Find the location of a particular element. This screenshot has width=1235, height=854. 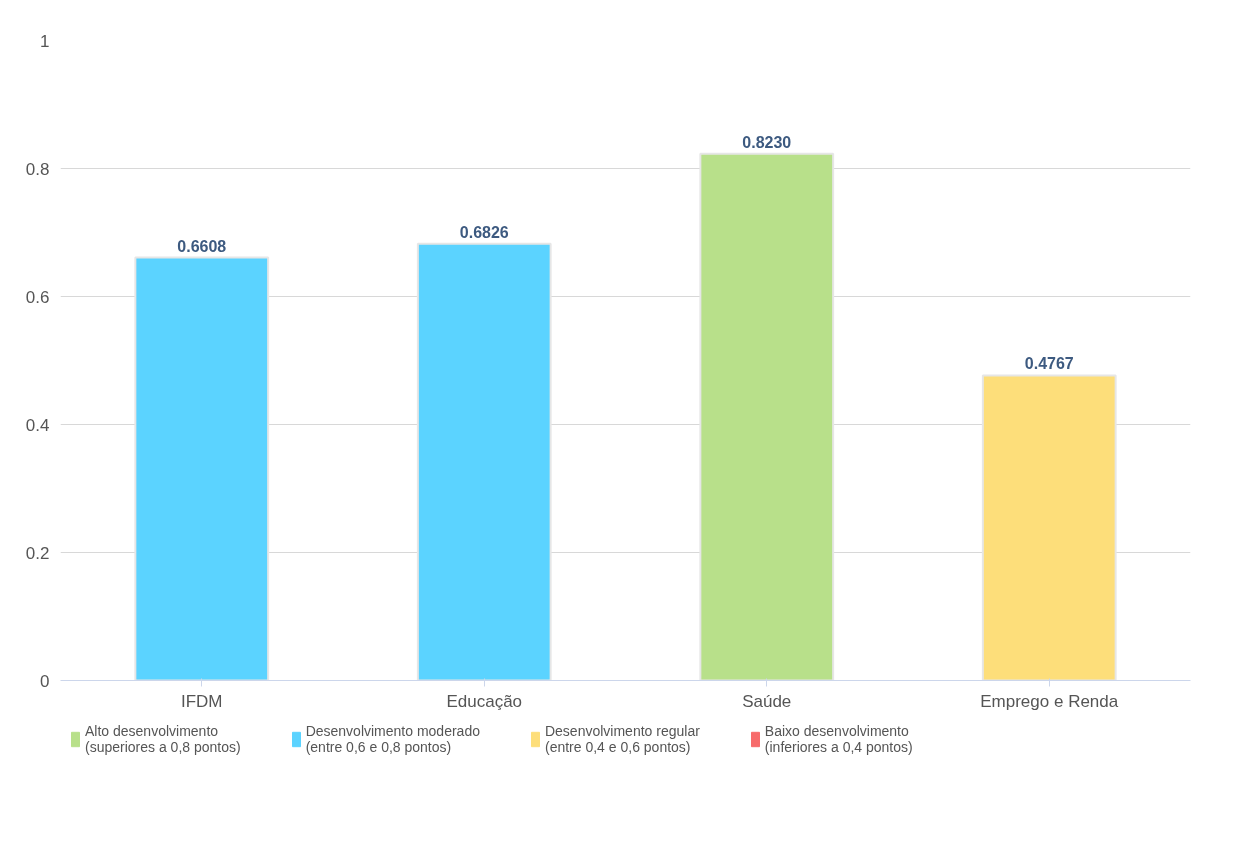

text: 0.6608 is located at coordinates (202, 246).